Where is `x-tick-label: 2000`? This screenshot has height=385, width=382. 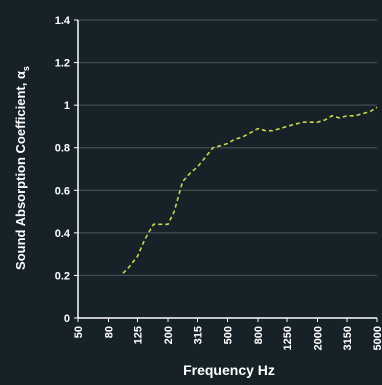
x-tick-label: 2000 is located at coordinates (319, 338).